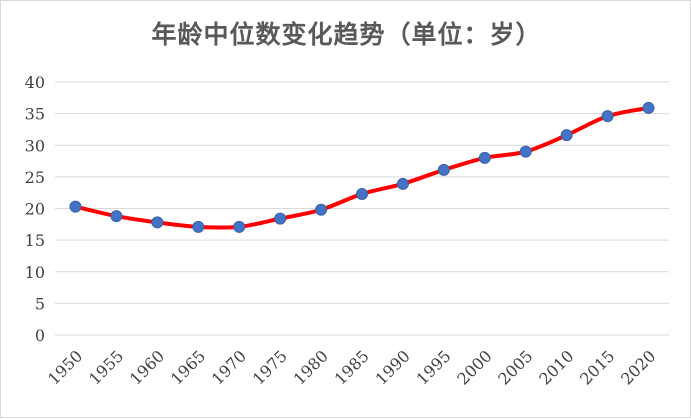  Describe the element at coordinates (106, 367) in the screenshot. I see `x-tick-label: 1955` at that location.